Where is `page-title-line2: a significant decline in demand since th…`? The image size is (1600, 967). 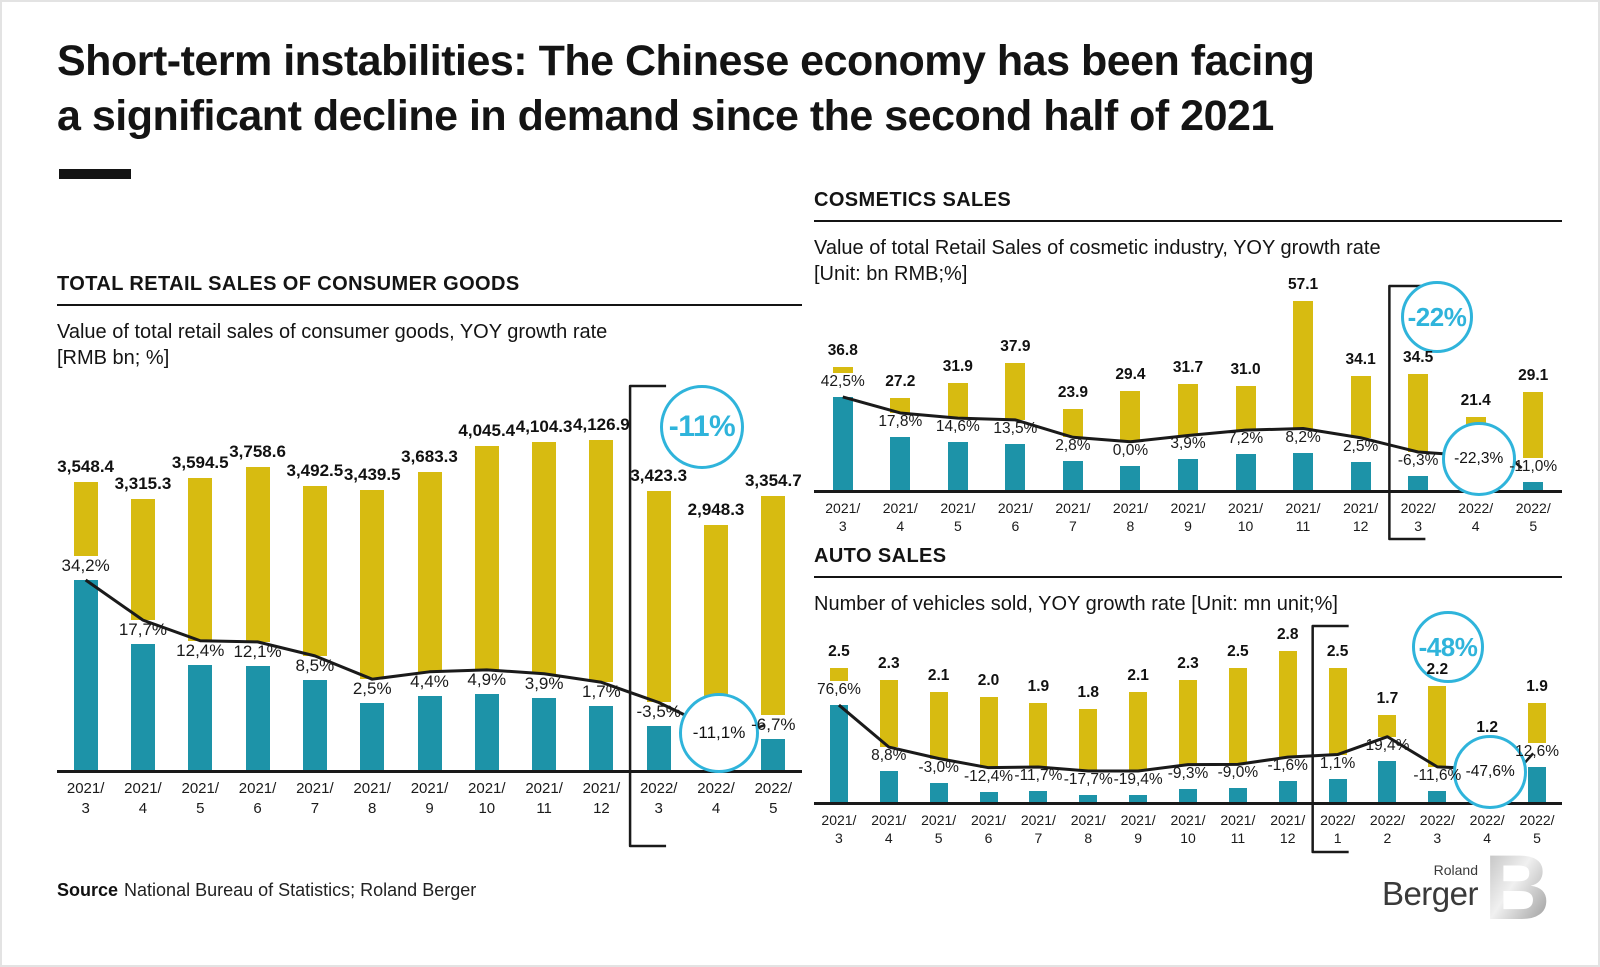
page-title-line2: a significant decline in demand since th… is located at coordinates (665, 116).